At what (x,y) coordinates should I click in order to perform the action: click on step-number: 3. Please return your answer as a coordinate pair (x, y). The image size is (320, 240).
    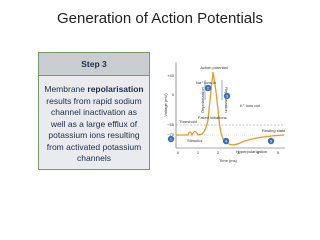
    Looking at the image, I should click on (227, 95).